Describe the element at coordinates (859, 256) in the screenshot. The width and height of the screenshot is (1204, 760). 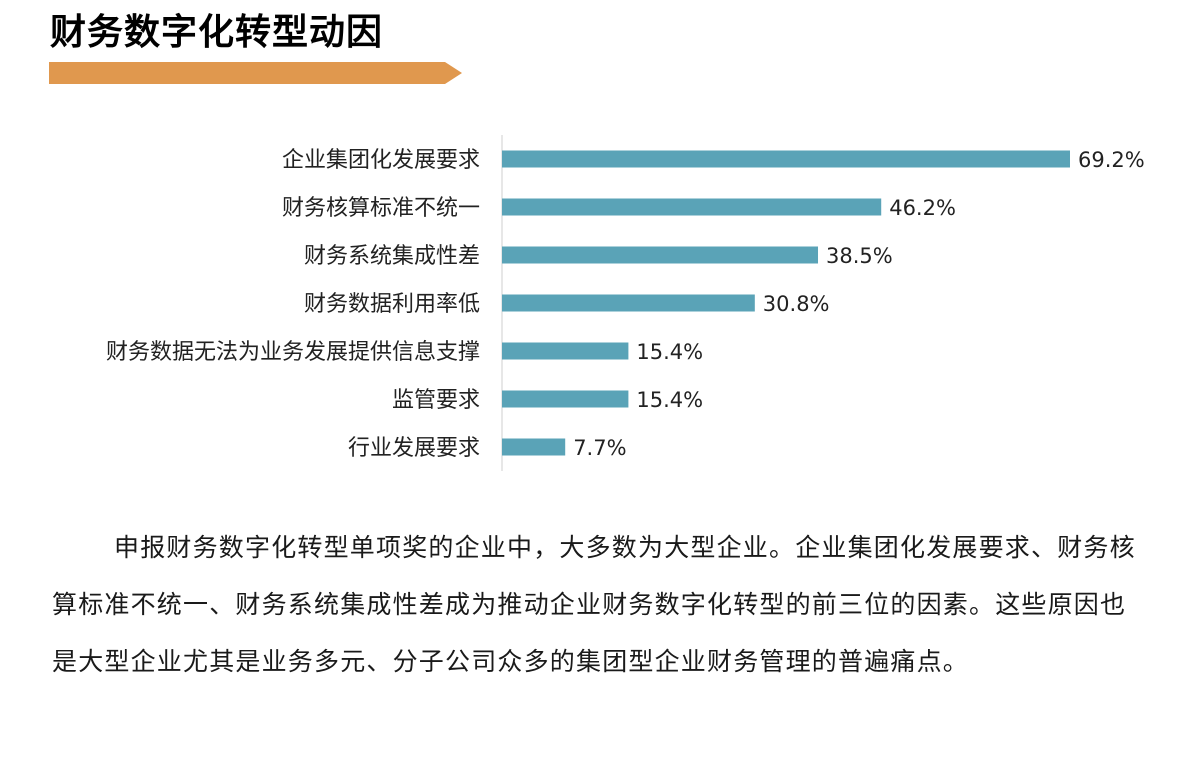
I see `data-label: 38.5%` at that location.